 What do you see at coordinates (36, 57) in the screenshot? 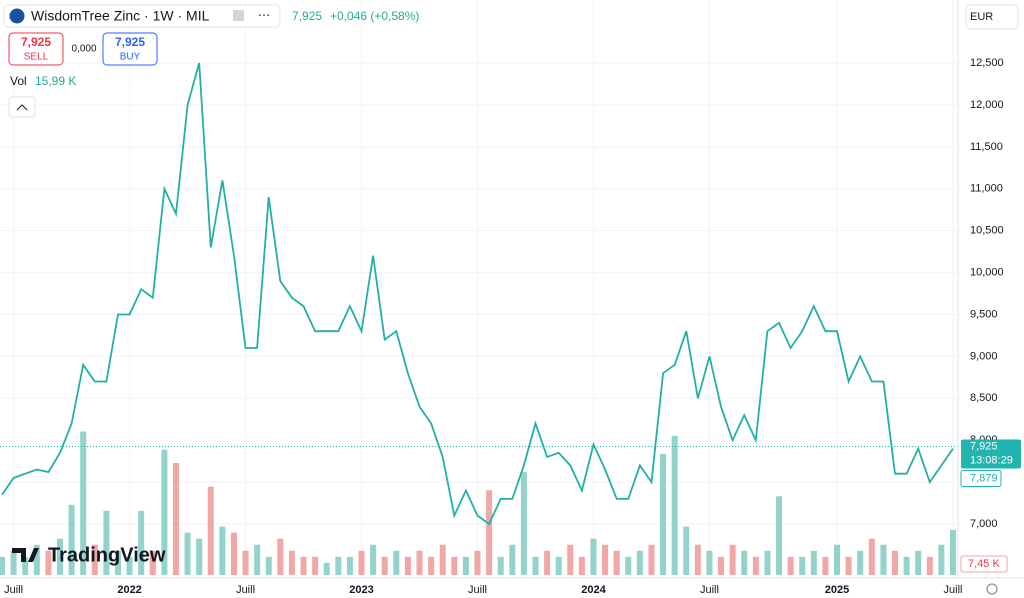
I see `sell-label: SELL` at bounding box center [36, 57].